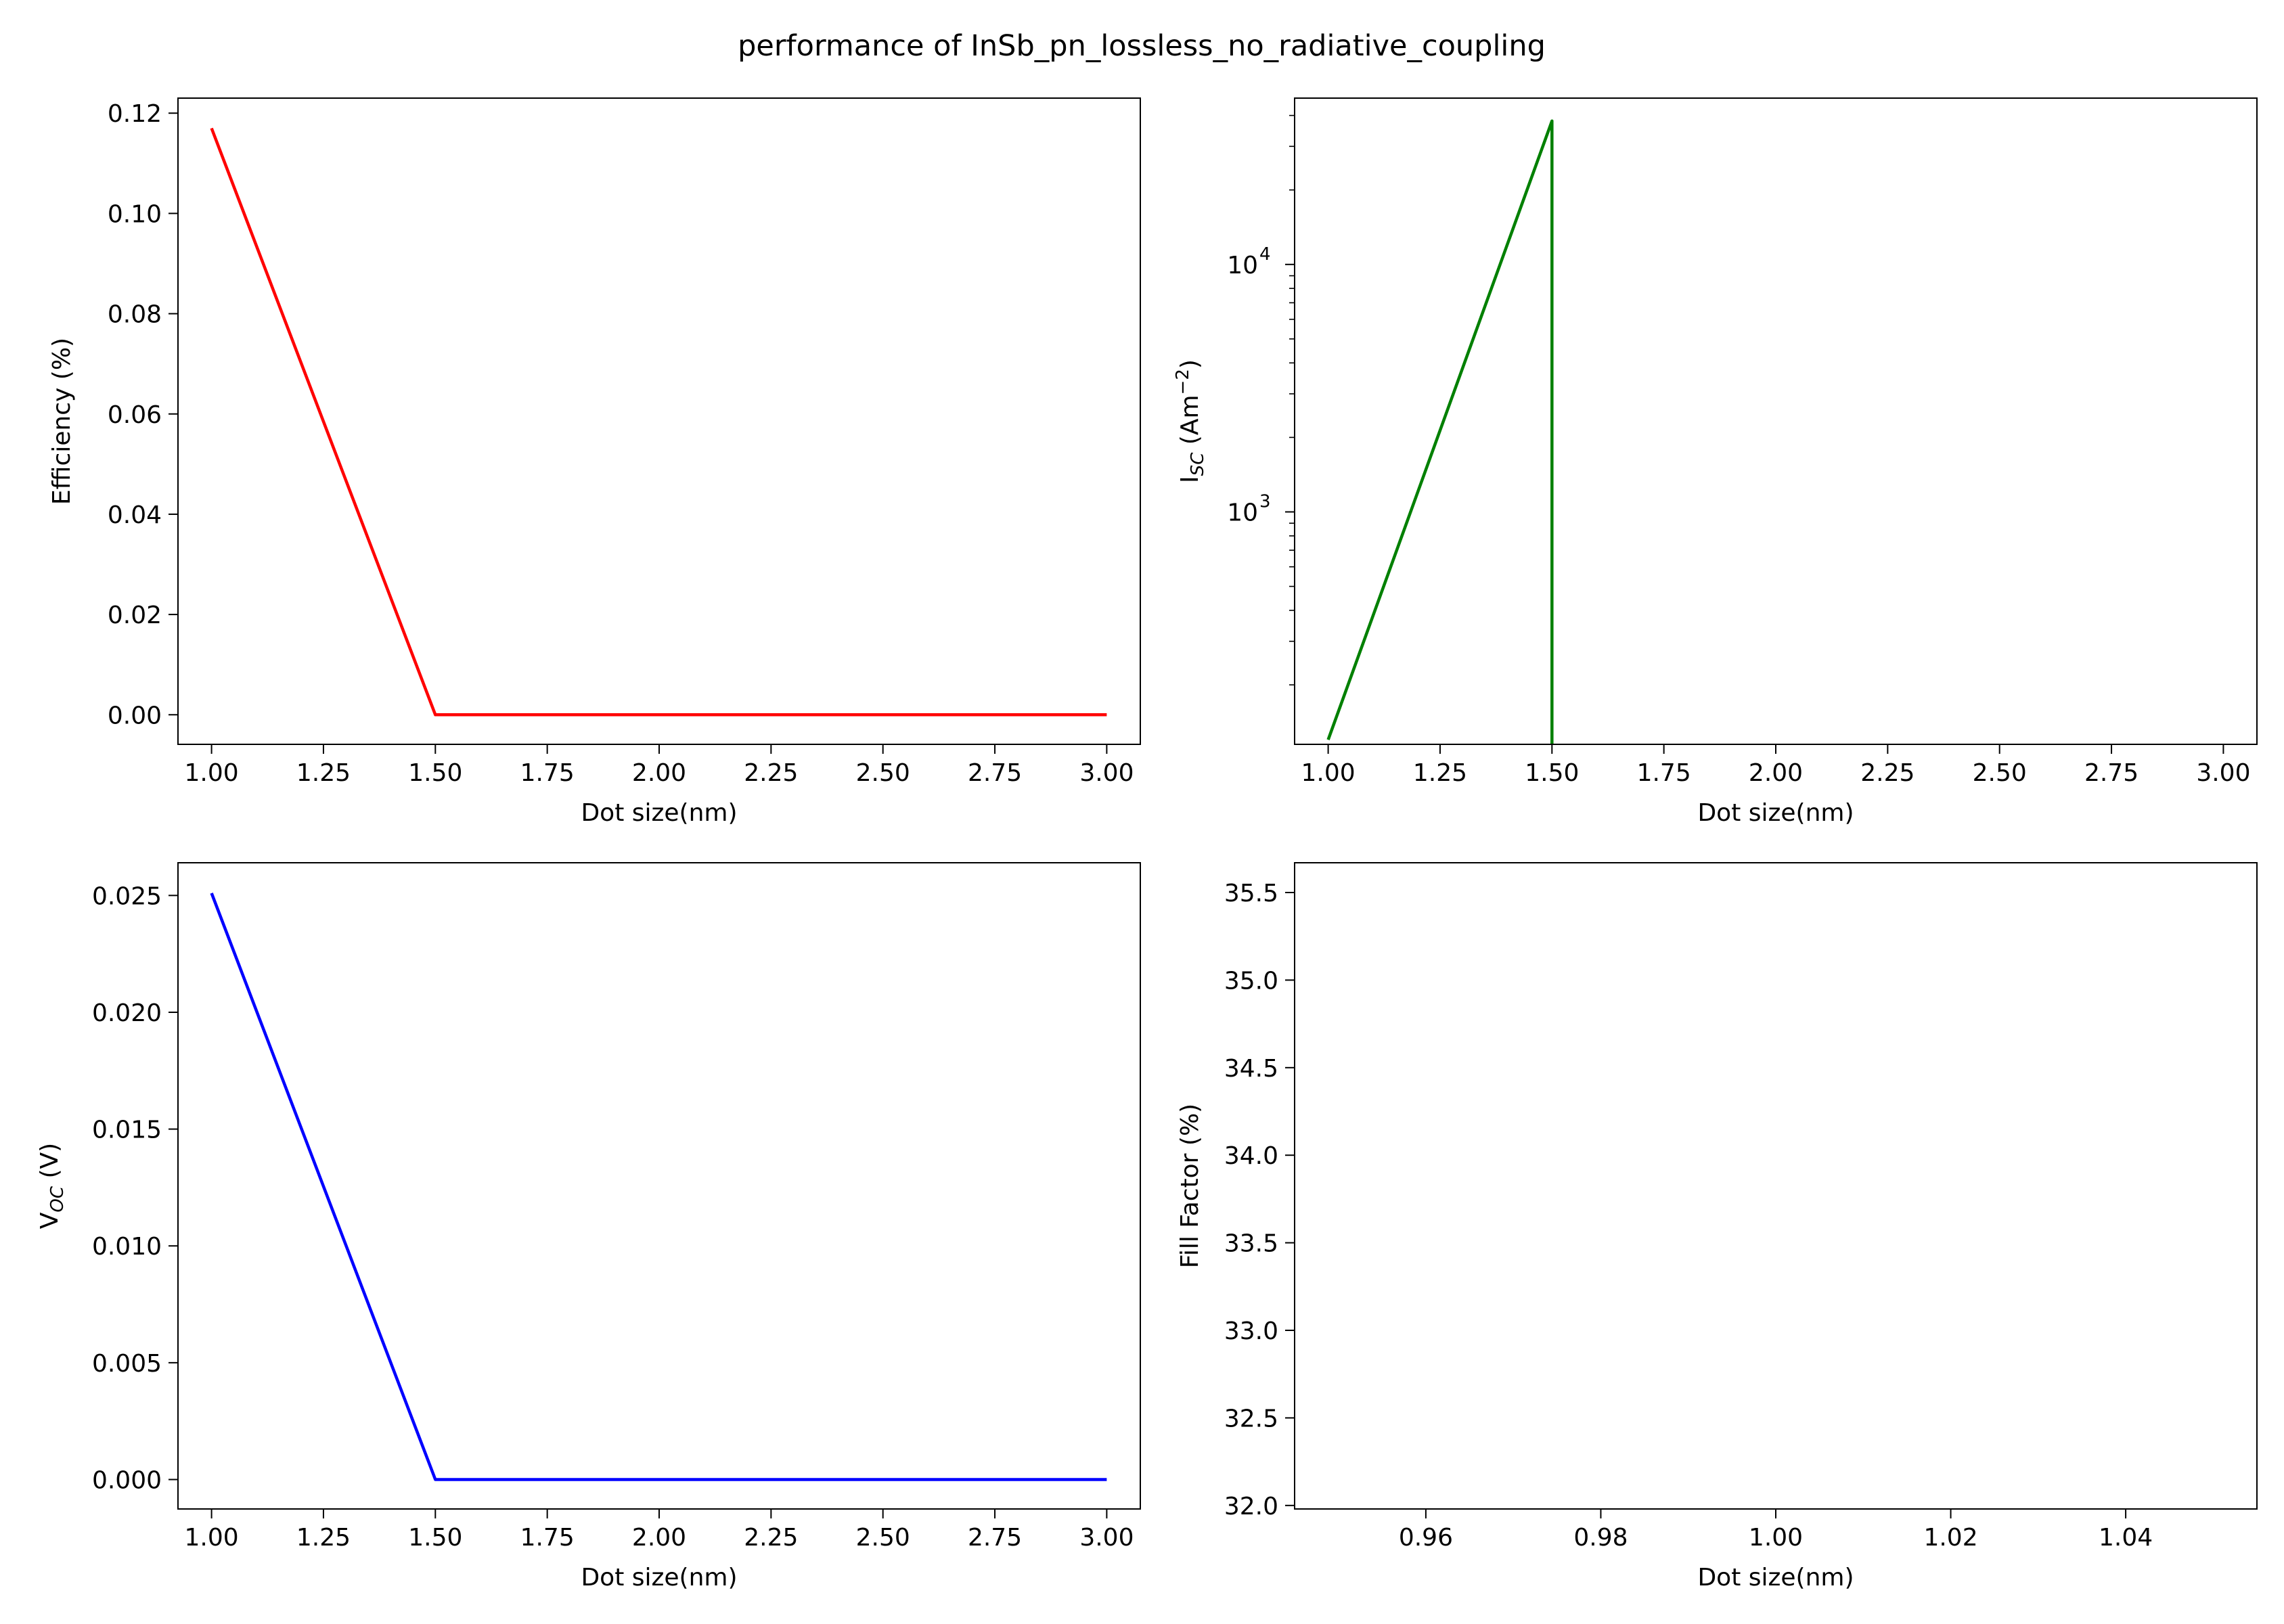 The image size is (2284, 1624). I want to click on top-right-x-tick-label: 2.00, so click(1776, 773).